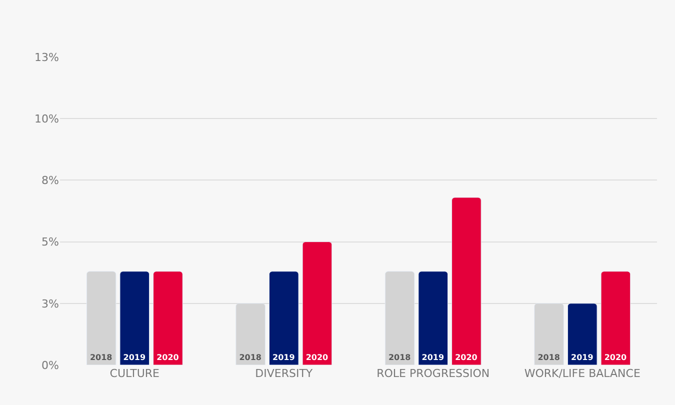  What do you see at coordinates (101, 357) in the screenshot?
I see `series-label: 2018` at bounding box center [101, 357].